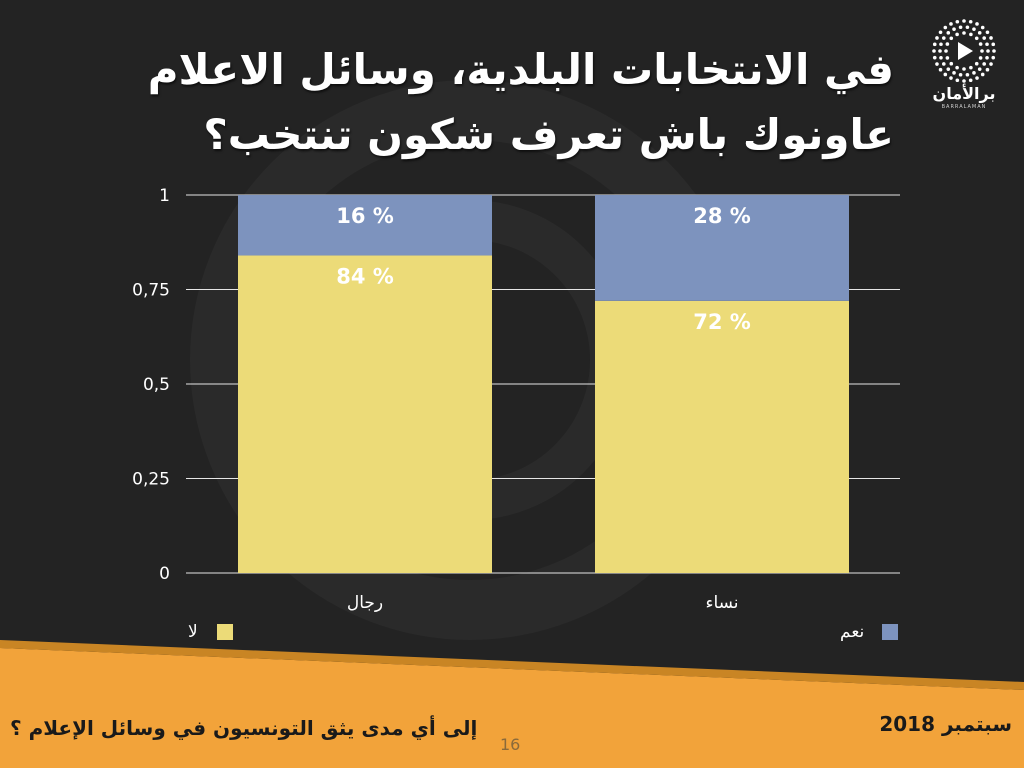 Image resolution: width=1024 pixels, height=768 pixels. Describe the element at coordinates (512, 665) in the screenshot. I see `footer-stripe` at that location.